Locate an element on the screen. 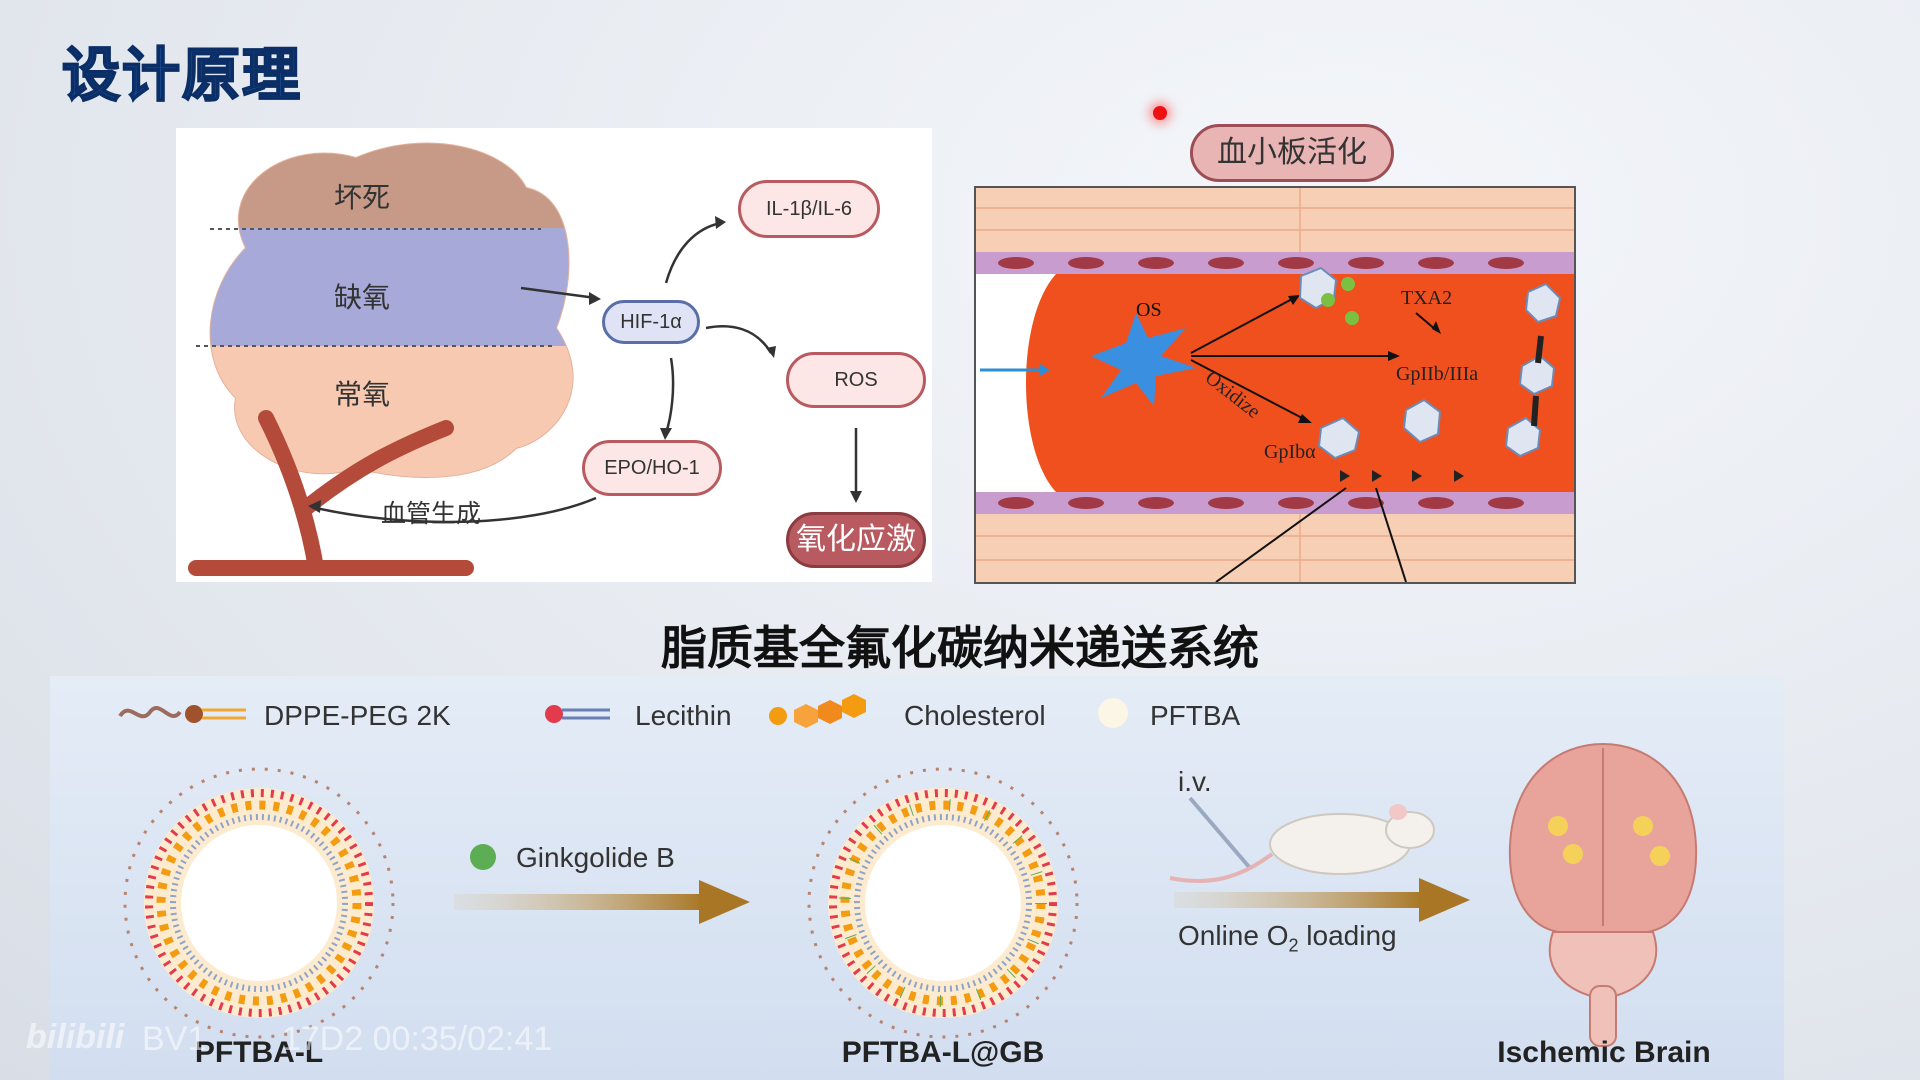 The image size is (1920, 1080). online-o2-label: Online O2 loading is located at coordinates (1287, 938).